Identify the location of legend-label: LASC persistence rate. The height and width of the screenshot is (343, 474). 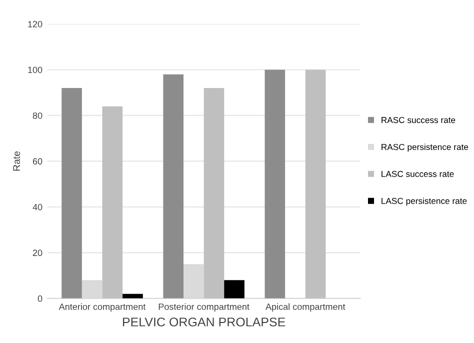
(424, 202).